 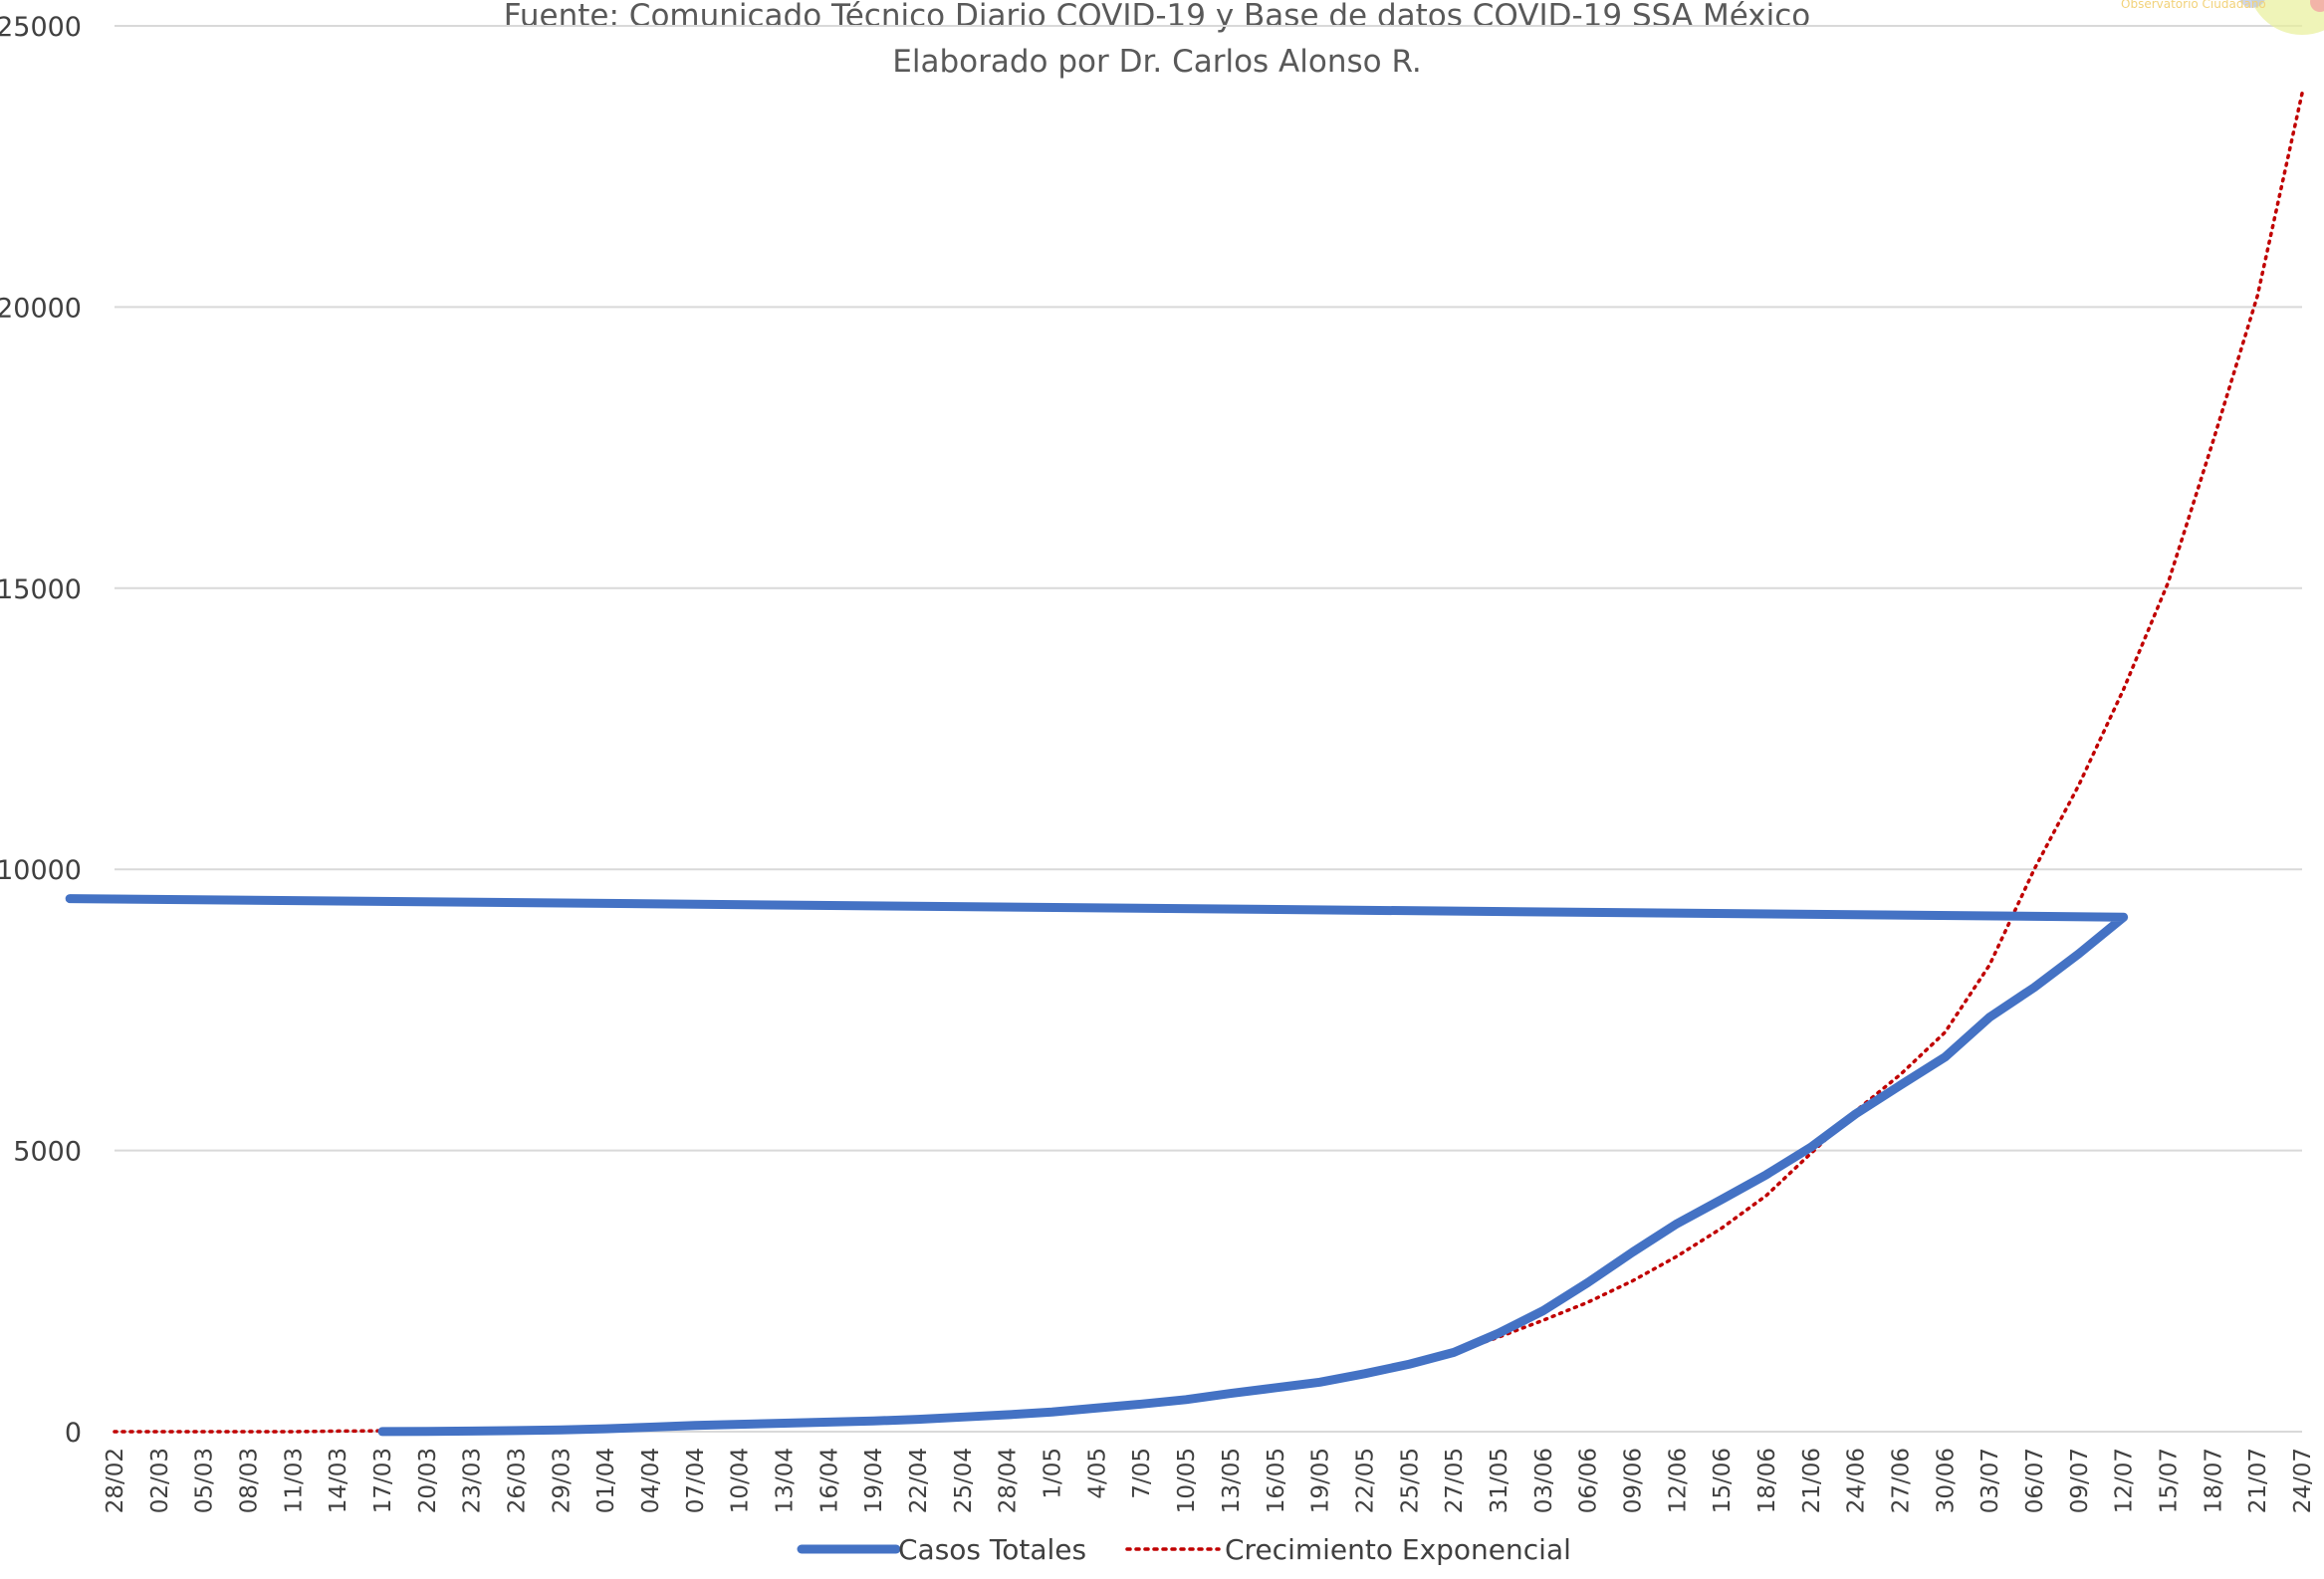 I want to click on y-tick-label: 0, so click(x=73, y=1433).